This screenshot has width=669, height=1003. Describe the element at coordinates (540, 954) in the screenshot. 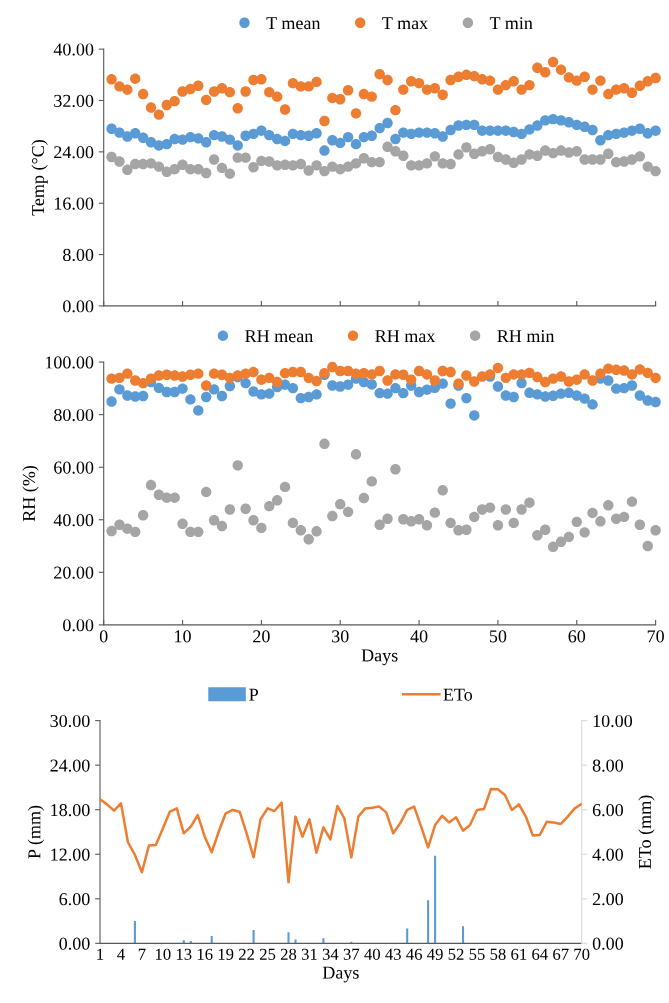

I see `x-tick-label: 64` at that location.